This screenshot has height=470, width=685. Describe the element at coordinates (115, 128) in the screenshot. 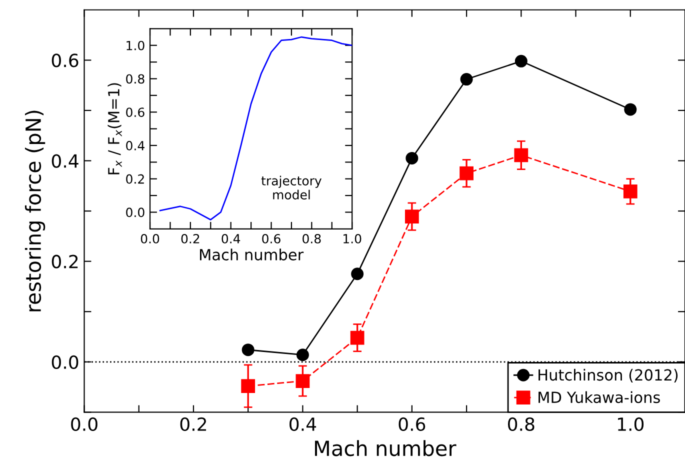

I see `y-axis-title: F$_{x}$ / F$_{x}$(M=1)` at that location.